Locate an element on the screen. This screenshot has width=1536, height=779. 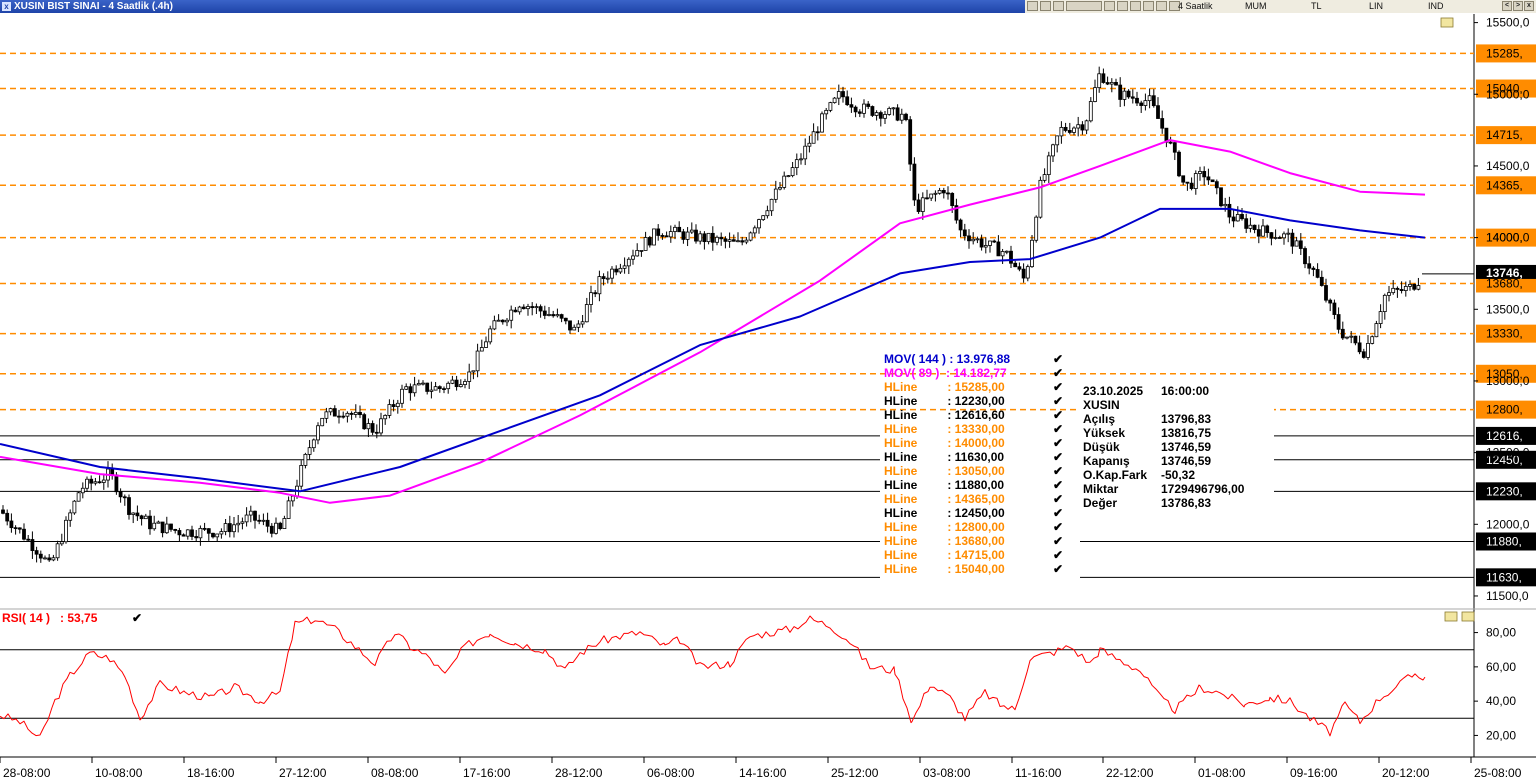
time-tick-label: 25-12:00 is located at coordinates (855, 772).